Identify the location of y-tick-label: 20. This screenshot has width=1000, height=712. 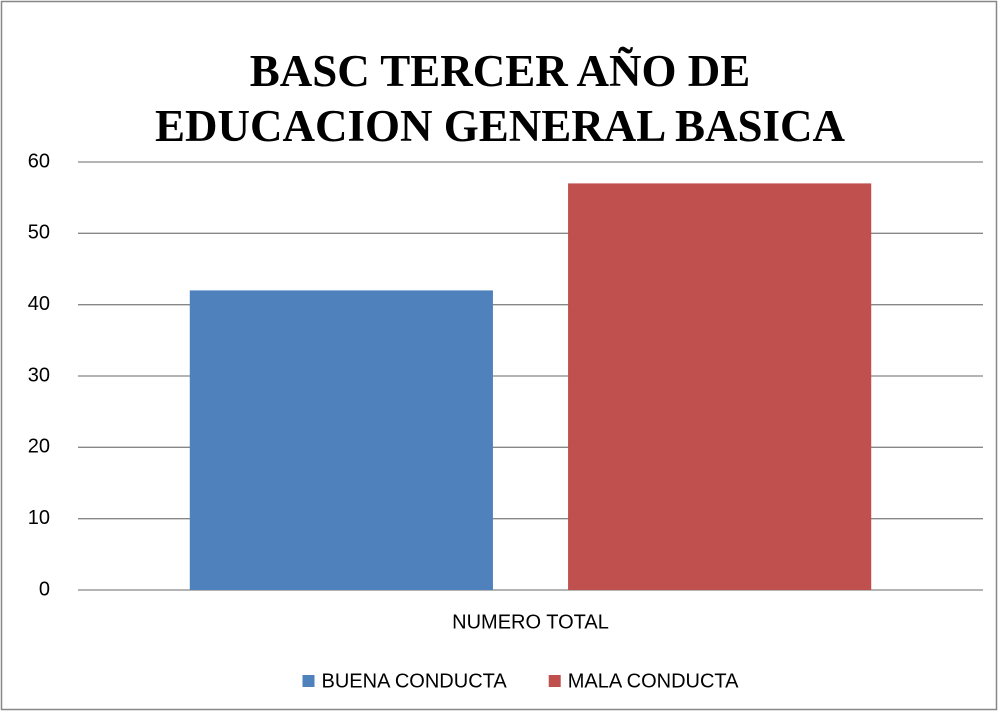
(39, 447).